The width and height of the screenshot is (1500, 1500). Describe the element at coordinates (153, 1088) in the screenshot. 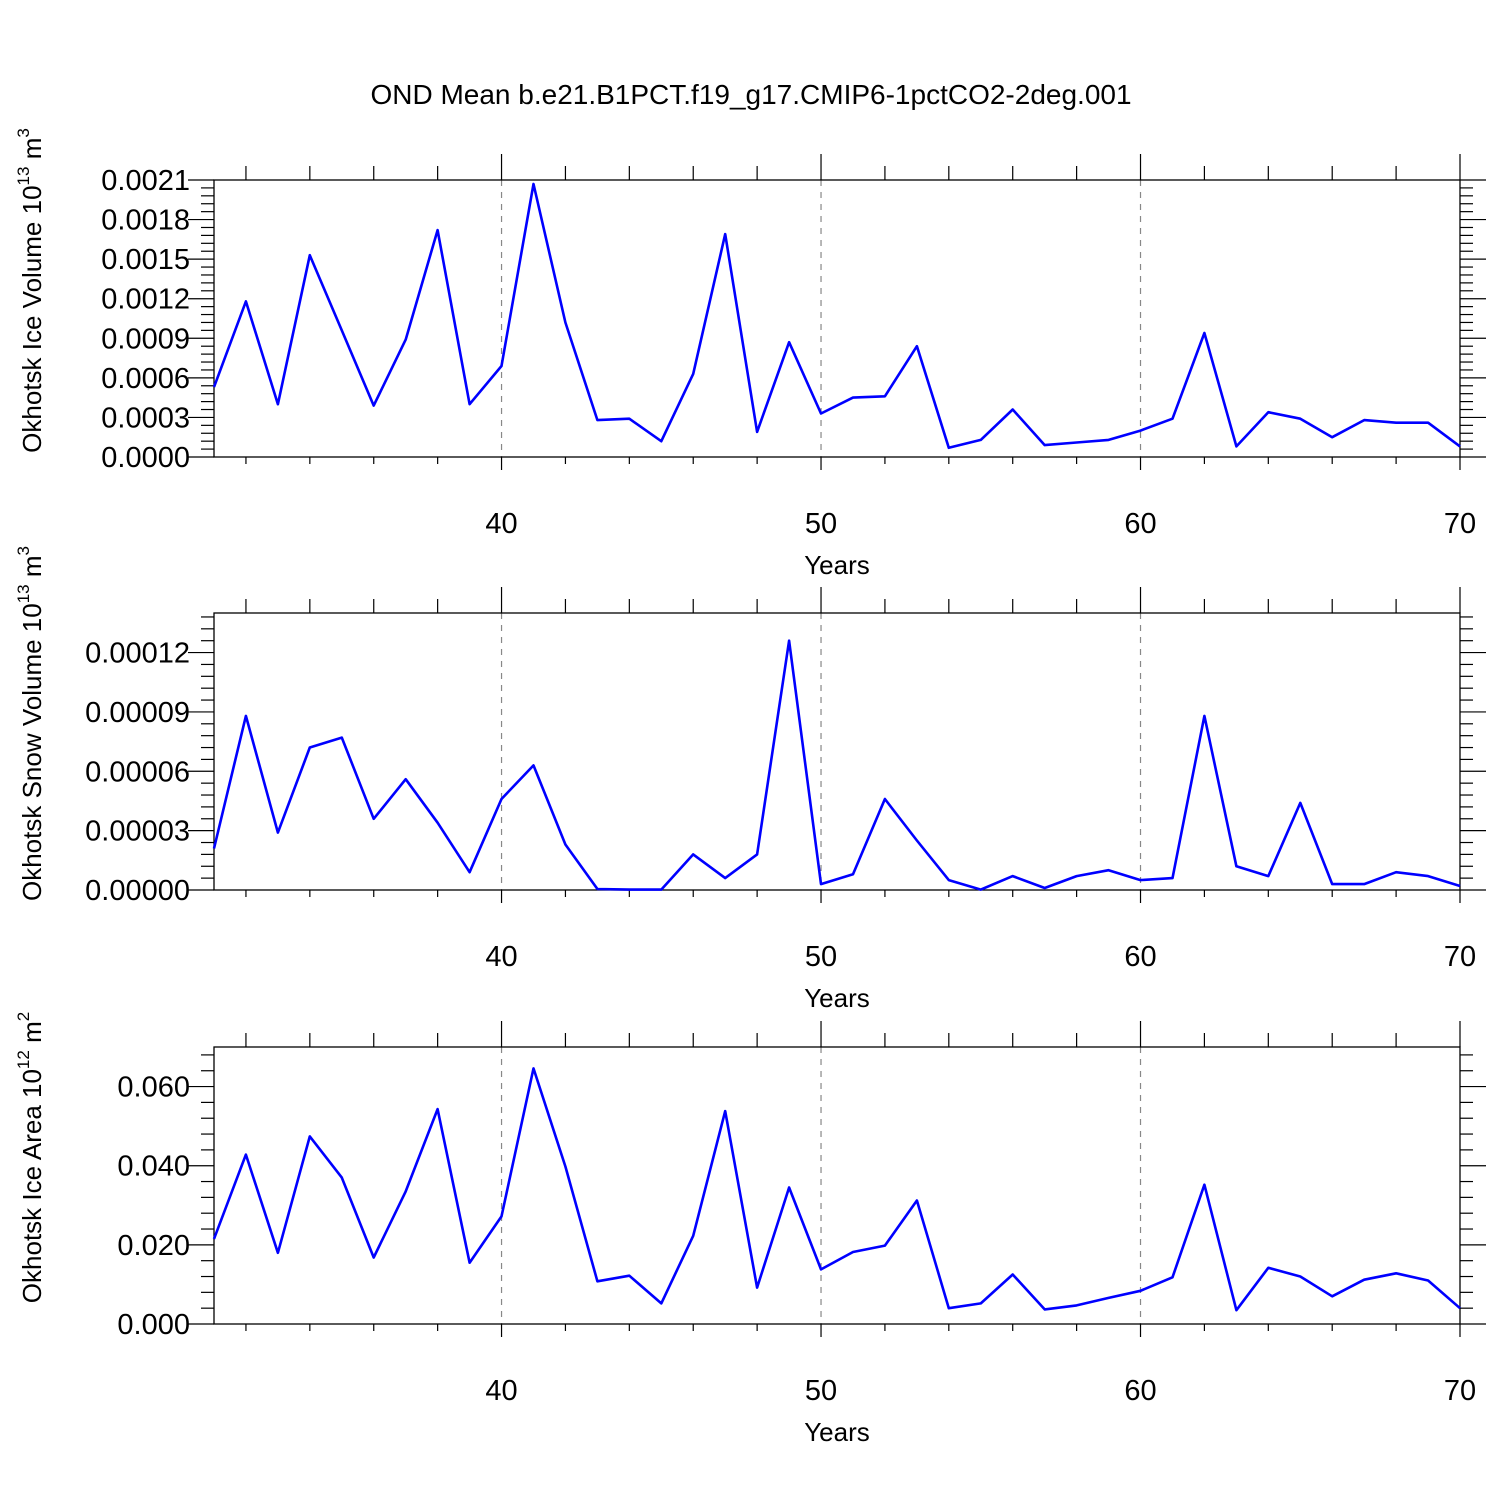

I see `y-tick-label: 0.060` at that location.